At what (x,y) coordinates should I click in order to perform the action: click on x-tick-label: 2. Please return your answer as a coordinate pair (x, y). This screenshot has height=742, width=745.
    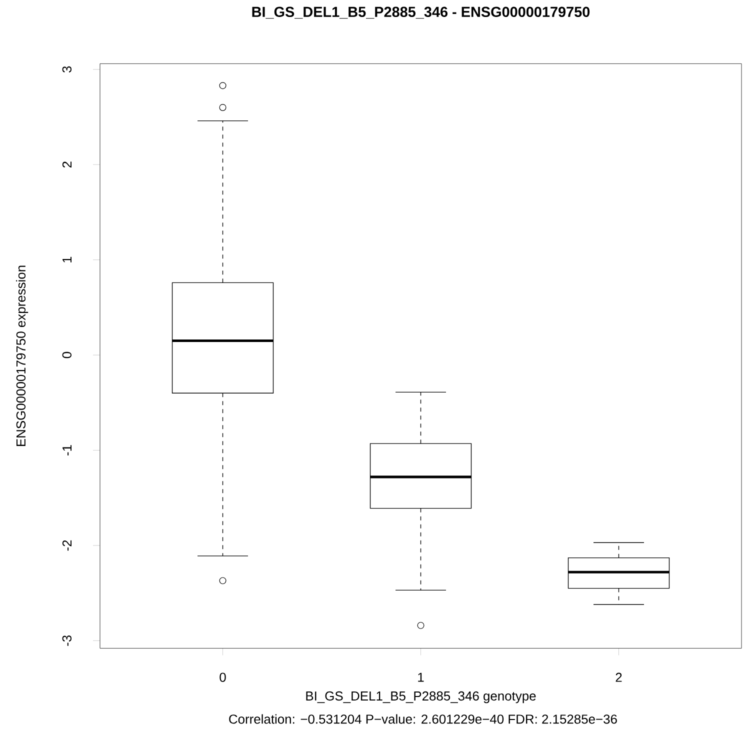
    Looking at the image, I should click on (619, 677).